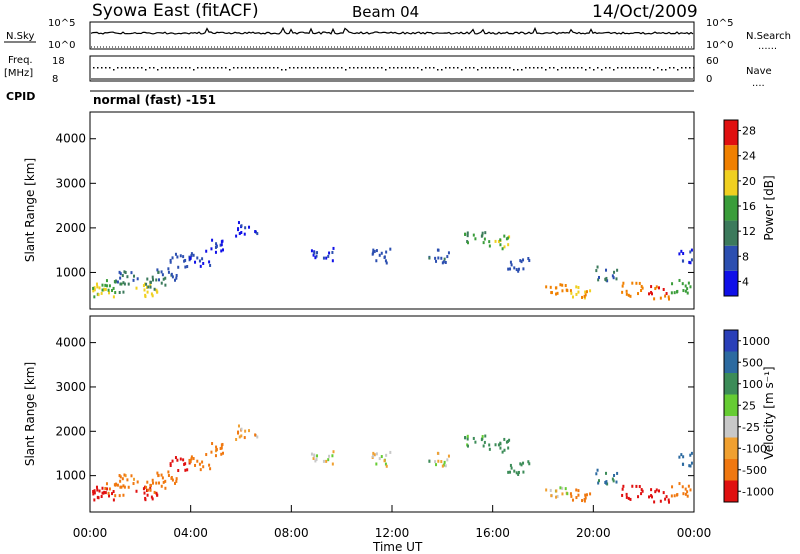 The width and height of the screenshot is (800, 554). I want to click on beam-title: Beam 04, so click(385, 12).